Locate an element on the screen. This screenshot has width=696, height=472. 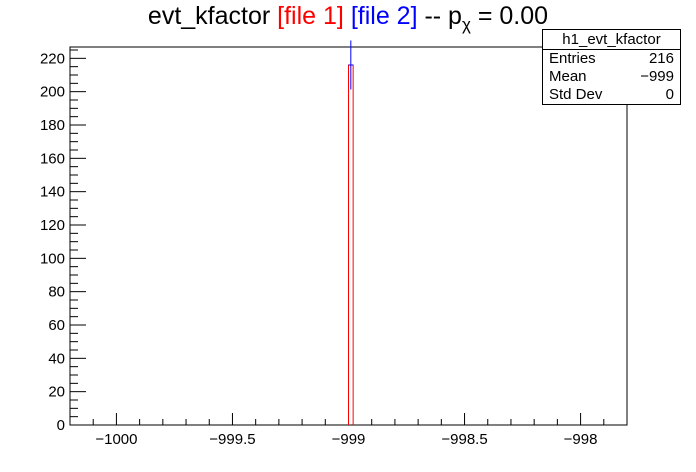
y-tick-label: 80 is located at coordinates (56, 292).